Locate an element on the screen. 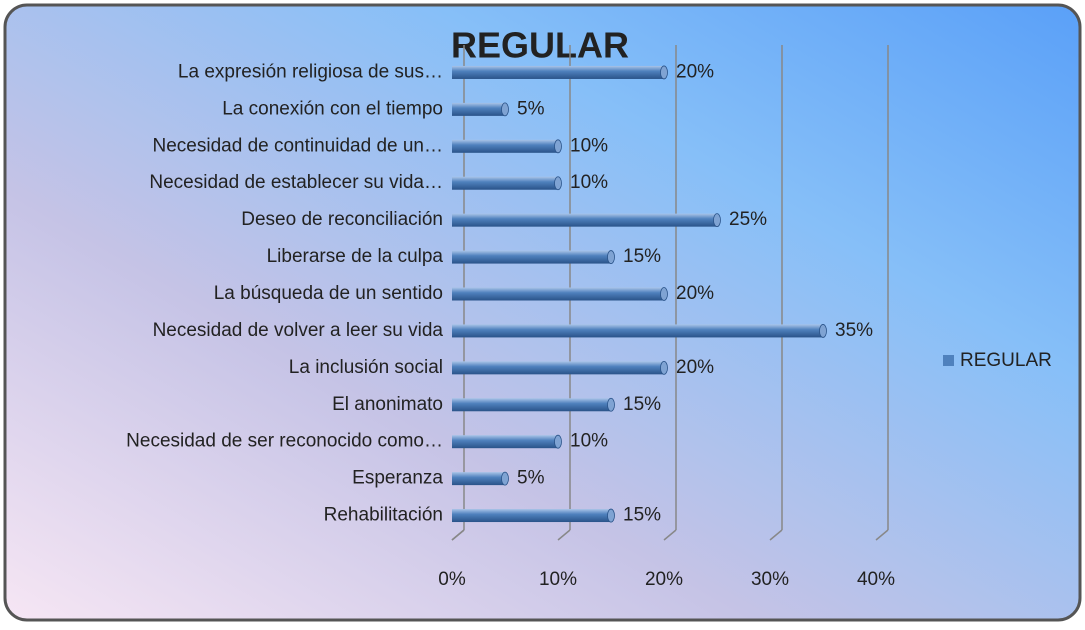 The height and width of the screenshot is (630, 1085). y-tick-label: La búsqueda de un sentido is located at coordinates (328, 293).